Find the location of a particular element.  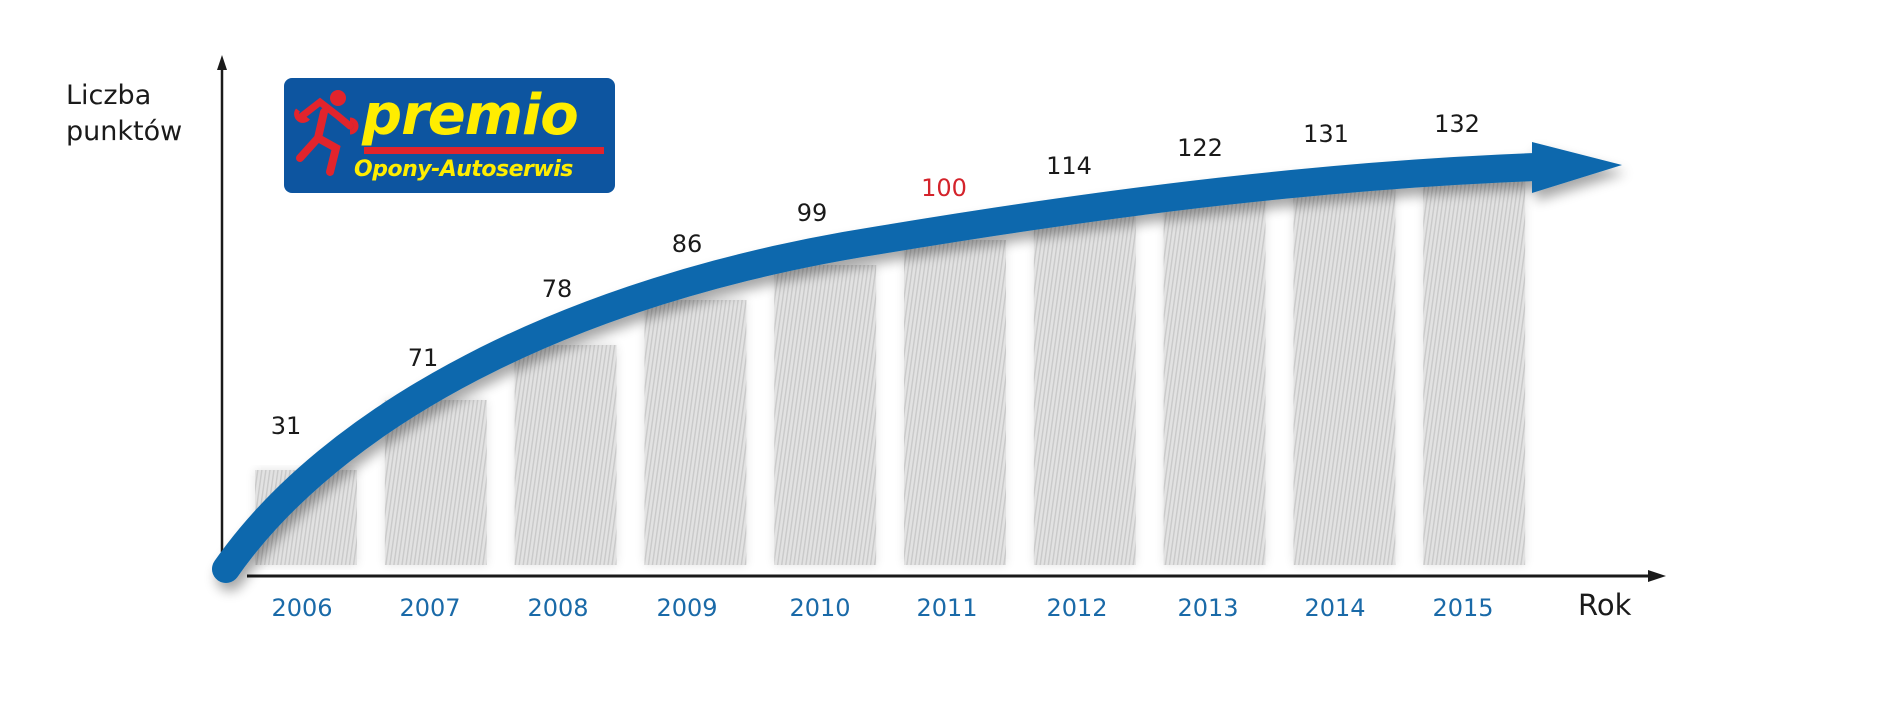

bar-2014 is located at coordinates (1344, 375).